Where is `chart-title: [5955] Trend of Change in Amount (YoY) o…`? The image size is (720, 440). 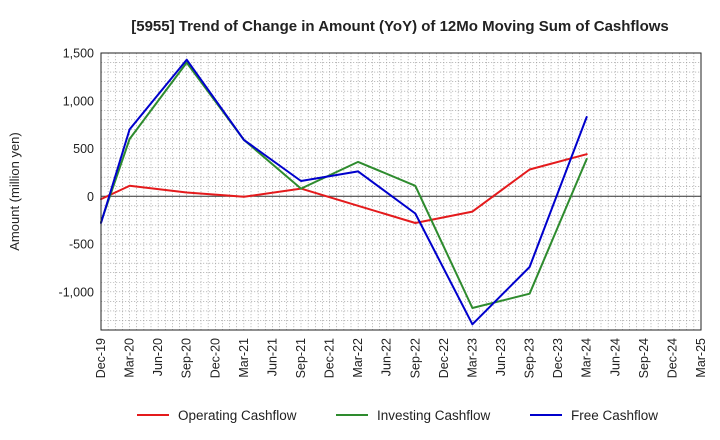 chart-title: [5955] Trend of Change in Amount (YoY) o… is located at coordinates (400, 26).